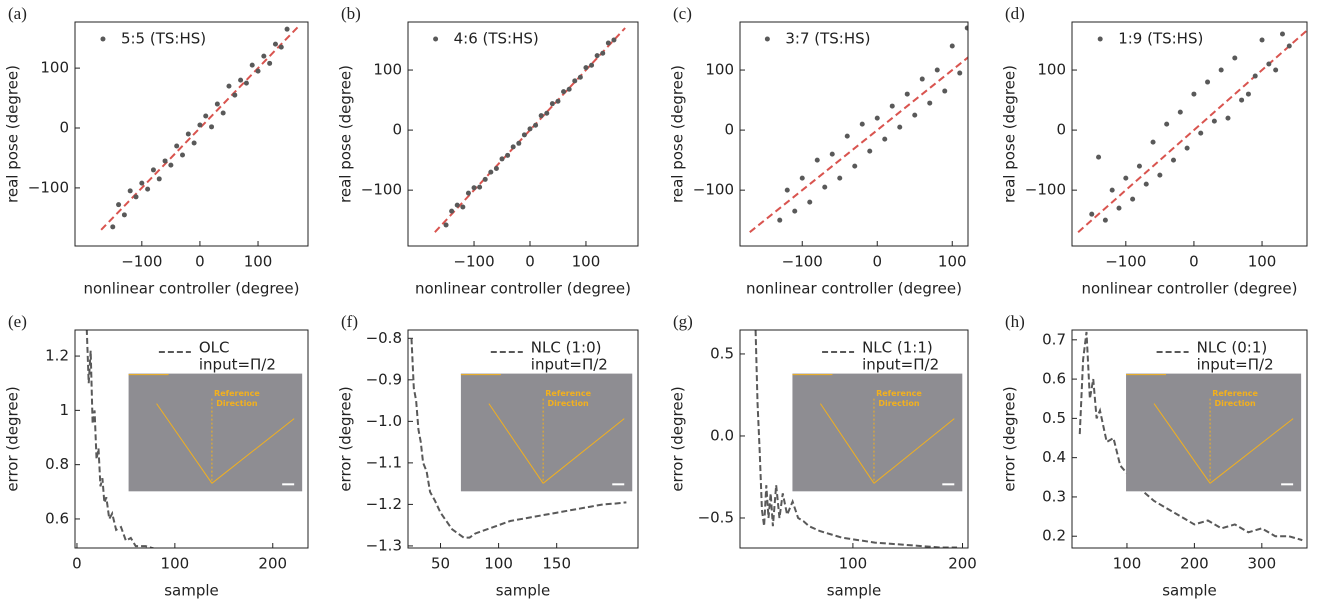 Image resolution: width=1323 pixels, height=601 pixels. I want to click on y-tick-label: 1.2, so click(57, 356).